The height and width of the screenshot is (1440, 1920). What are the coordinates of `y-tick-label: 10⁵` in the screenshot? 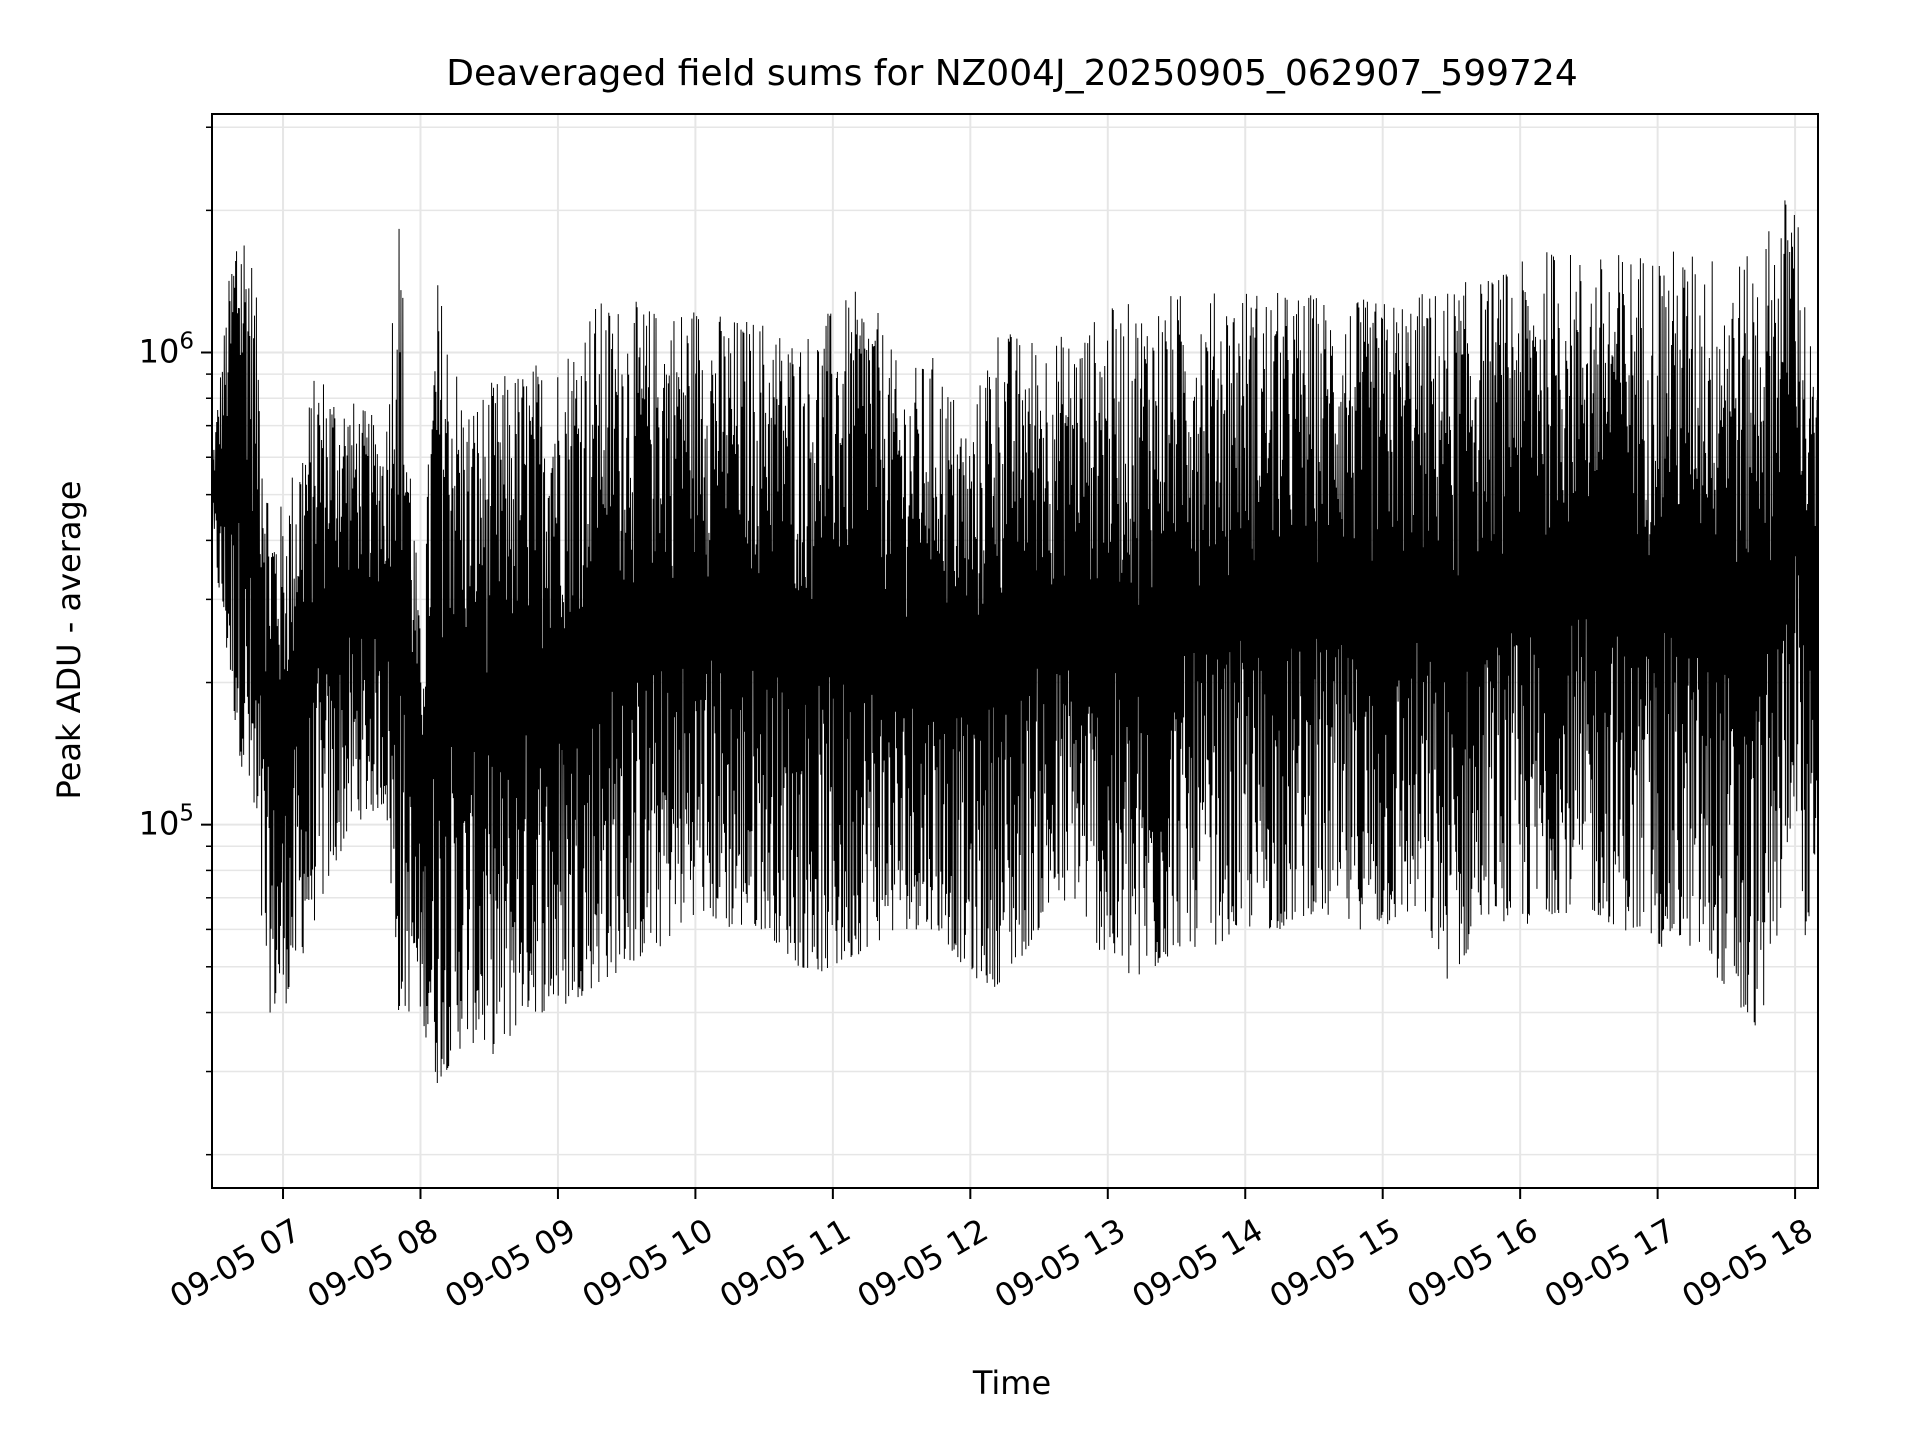 It's located at (166, 822).